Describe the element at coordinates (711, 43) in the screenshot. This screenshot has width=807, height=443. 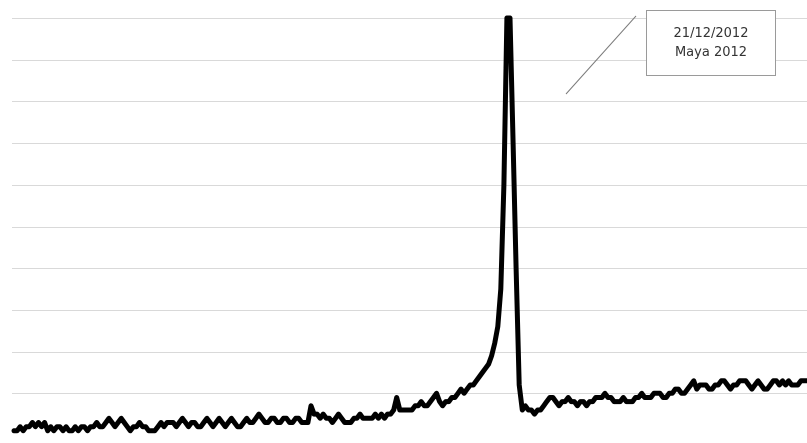
I see `annotation-callout: 21/12/2012 Maya 2012` at that location.